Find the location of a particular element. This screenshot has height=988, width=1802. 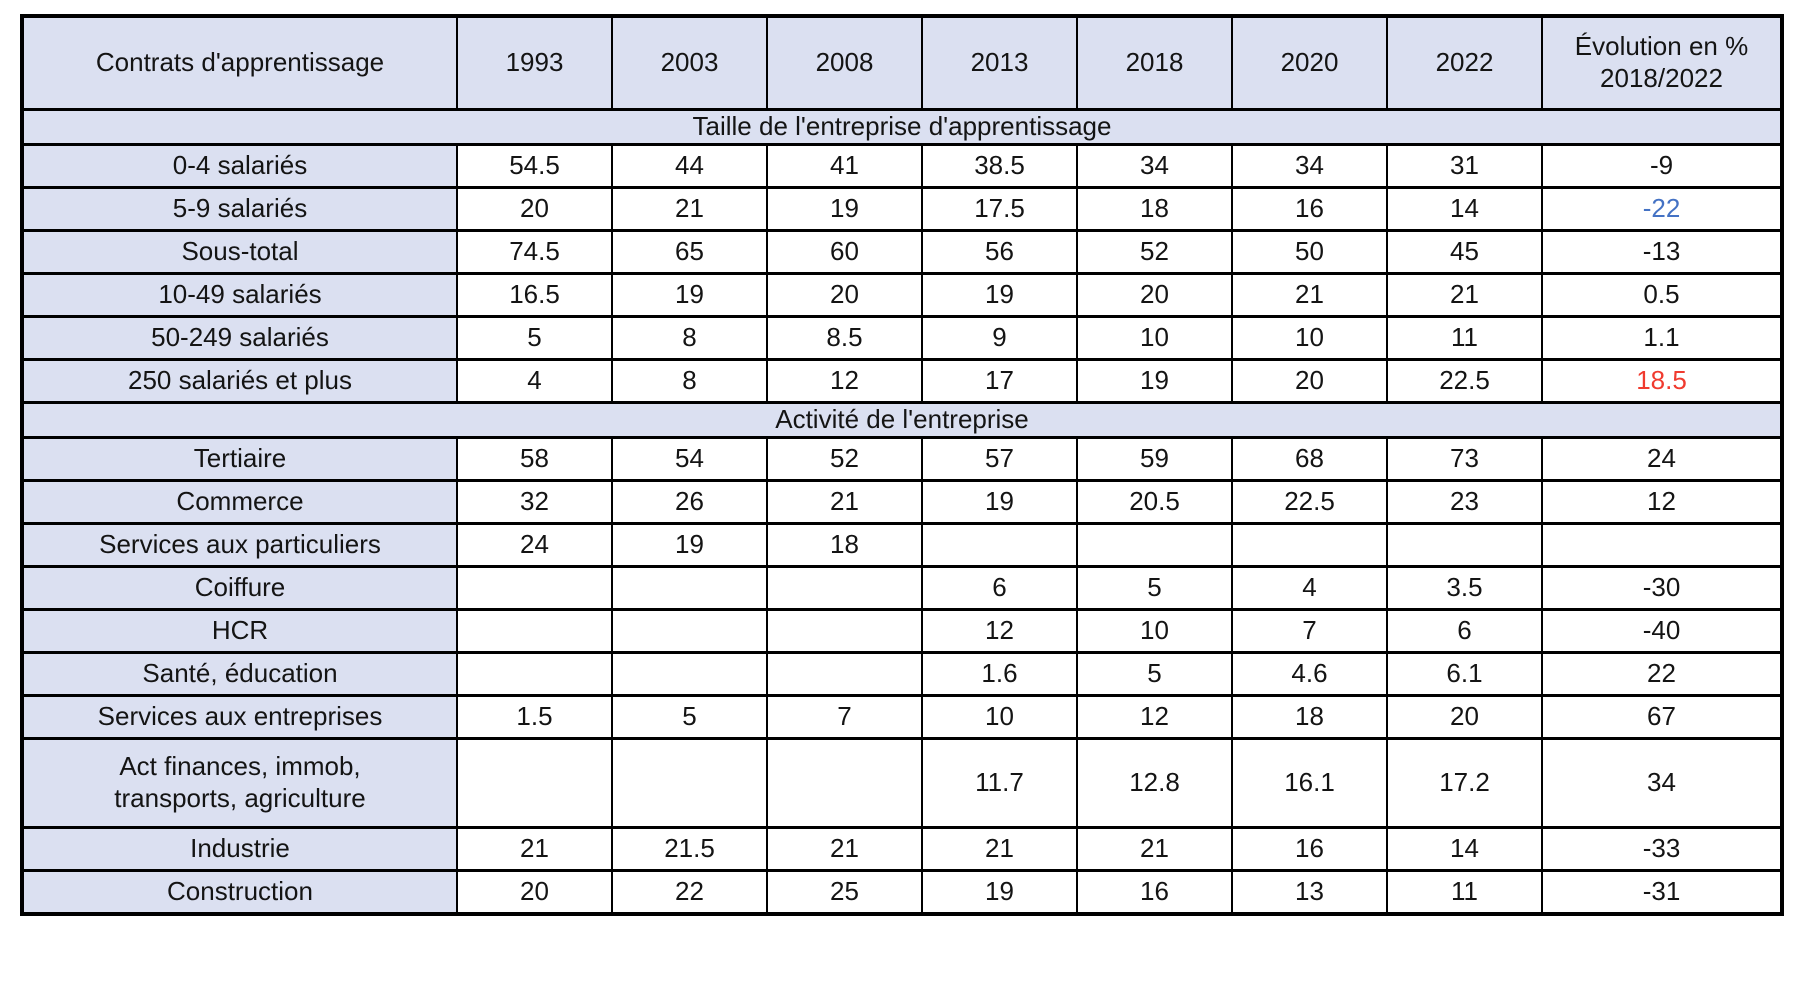

value-cell: 32 is located at coordinates (534, 502).